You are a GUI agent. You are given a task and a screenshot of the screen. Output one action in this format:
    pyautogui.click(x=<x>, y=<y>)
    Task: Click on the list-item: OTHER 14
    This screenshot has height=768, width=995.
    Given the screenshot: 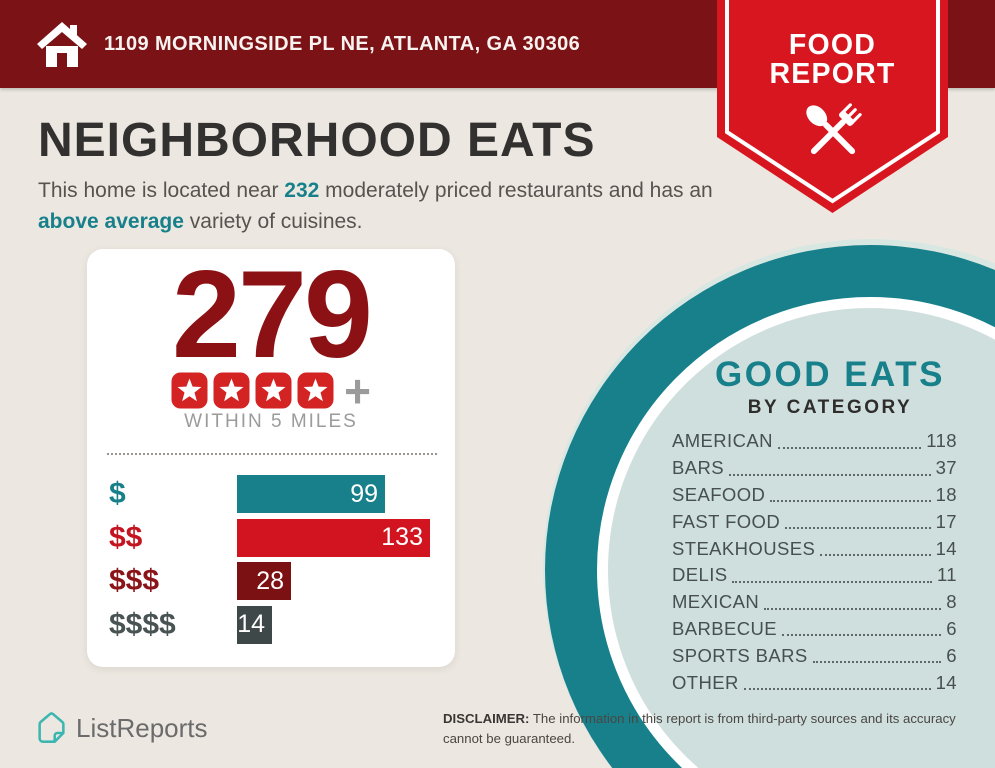 What is the action you would take?
    pyautogui.click(x=814, y=682)
    